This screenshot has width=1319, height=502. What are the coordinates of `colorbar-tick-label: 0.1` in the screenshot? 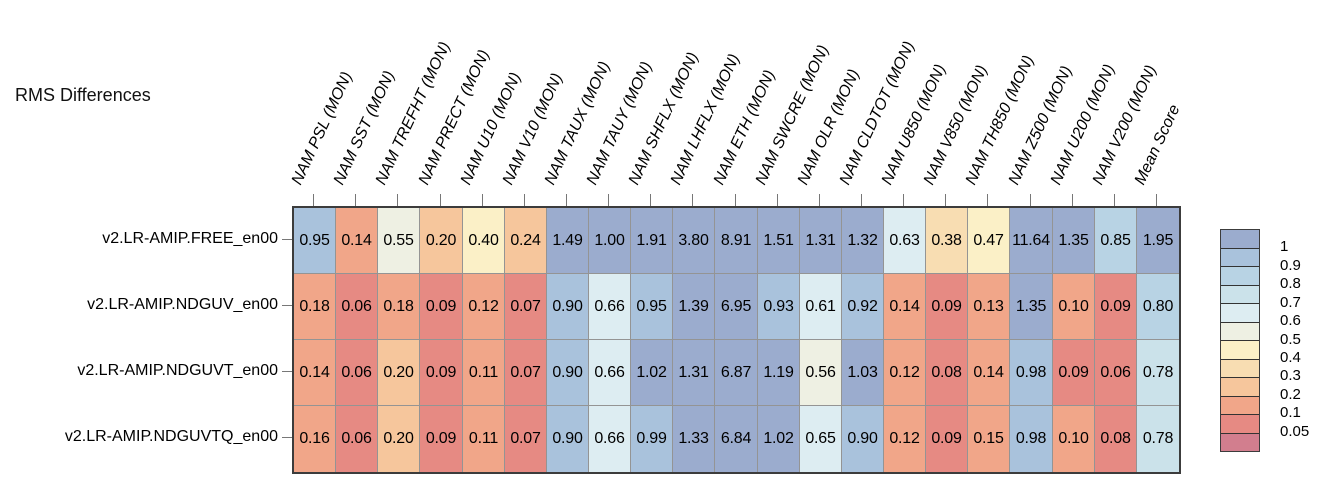 It's located at (1290, 412).